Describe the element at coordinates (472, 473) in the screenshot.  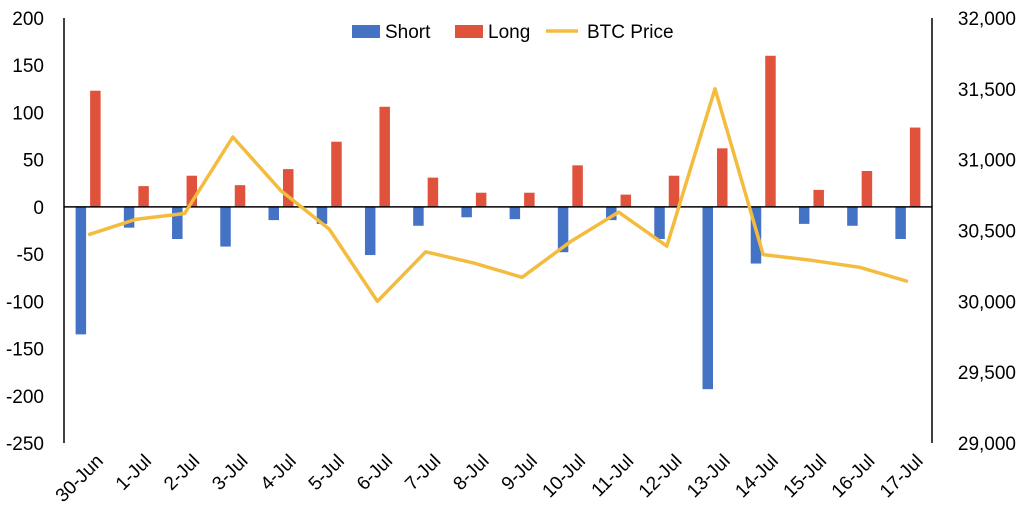
I see `x-tick-label: 8-Jul` at that location.